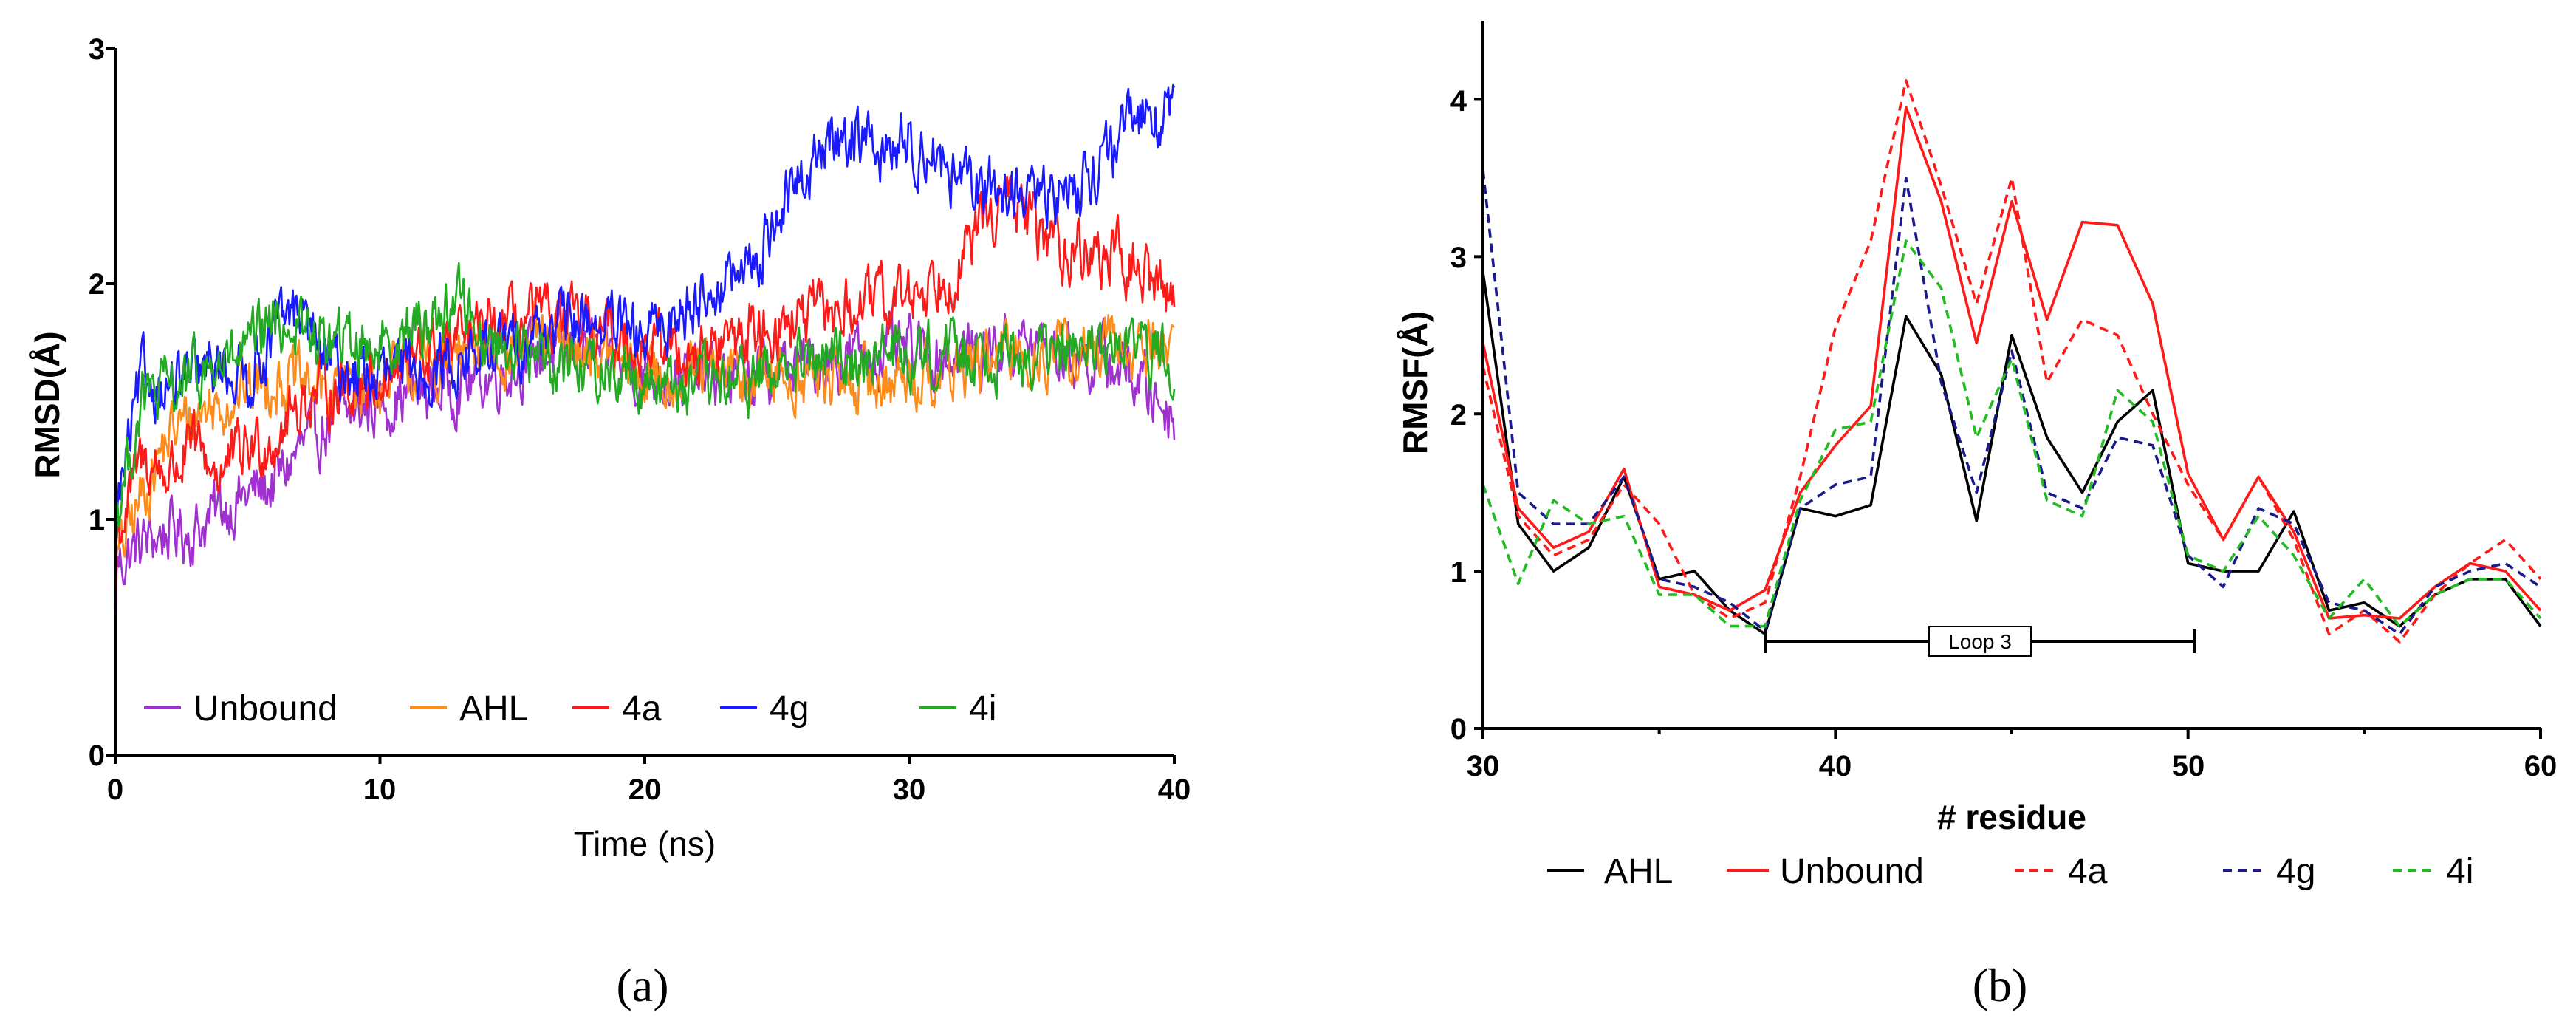  I want to click on panel-a-legend: Unbound AHL 4a 4g 4i, so click(570, 708).